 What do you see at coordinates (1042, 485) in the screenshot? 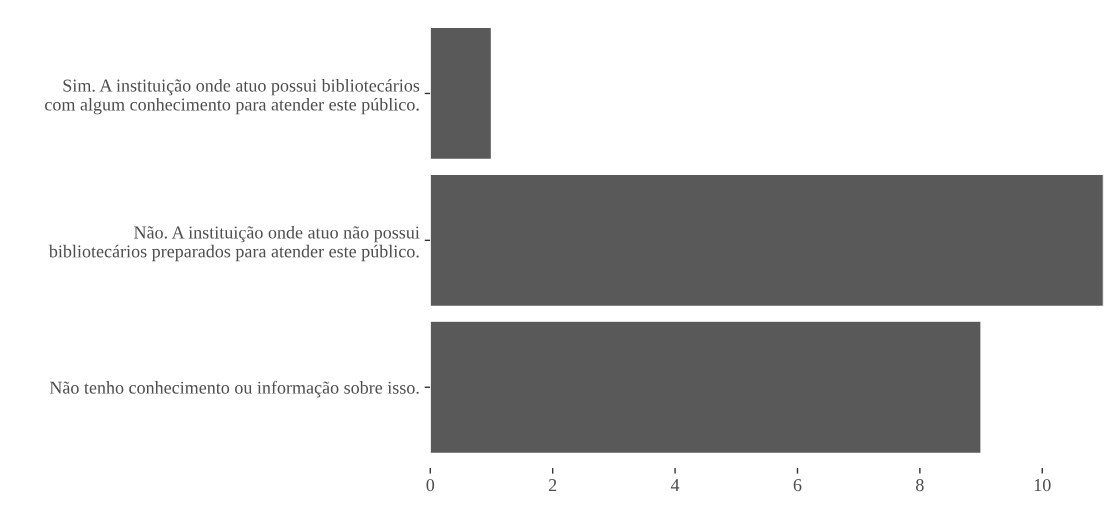
I see `x-tick-label: 10` at bounding box center [1042, 485].